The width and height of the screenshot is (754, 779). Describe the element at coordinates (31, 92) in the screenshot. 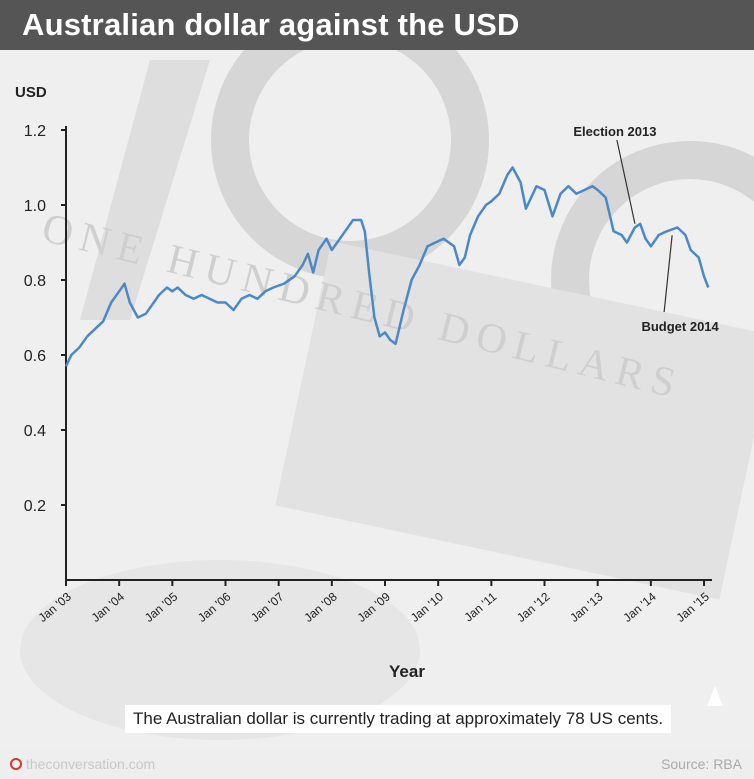

I see `y-axis-label: USD` at that location.